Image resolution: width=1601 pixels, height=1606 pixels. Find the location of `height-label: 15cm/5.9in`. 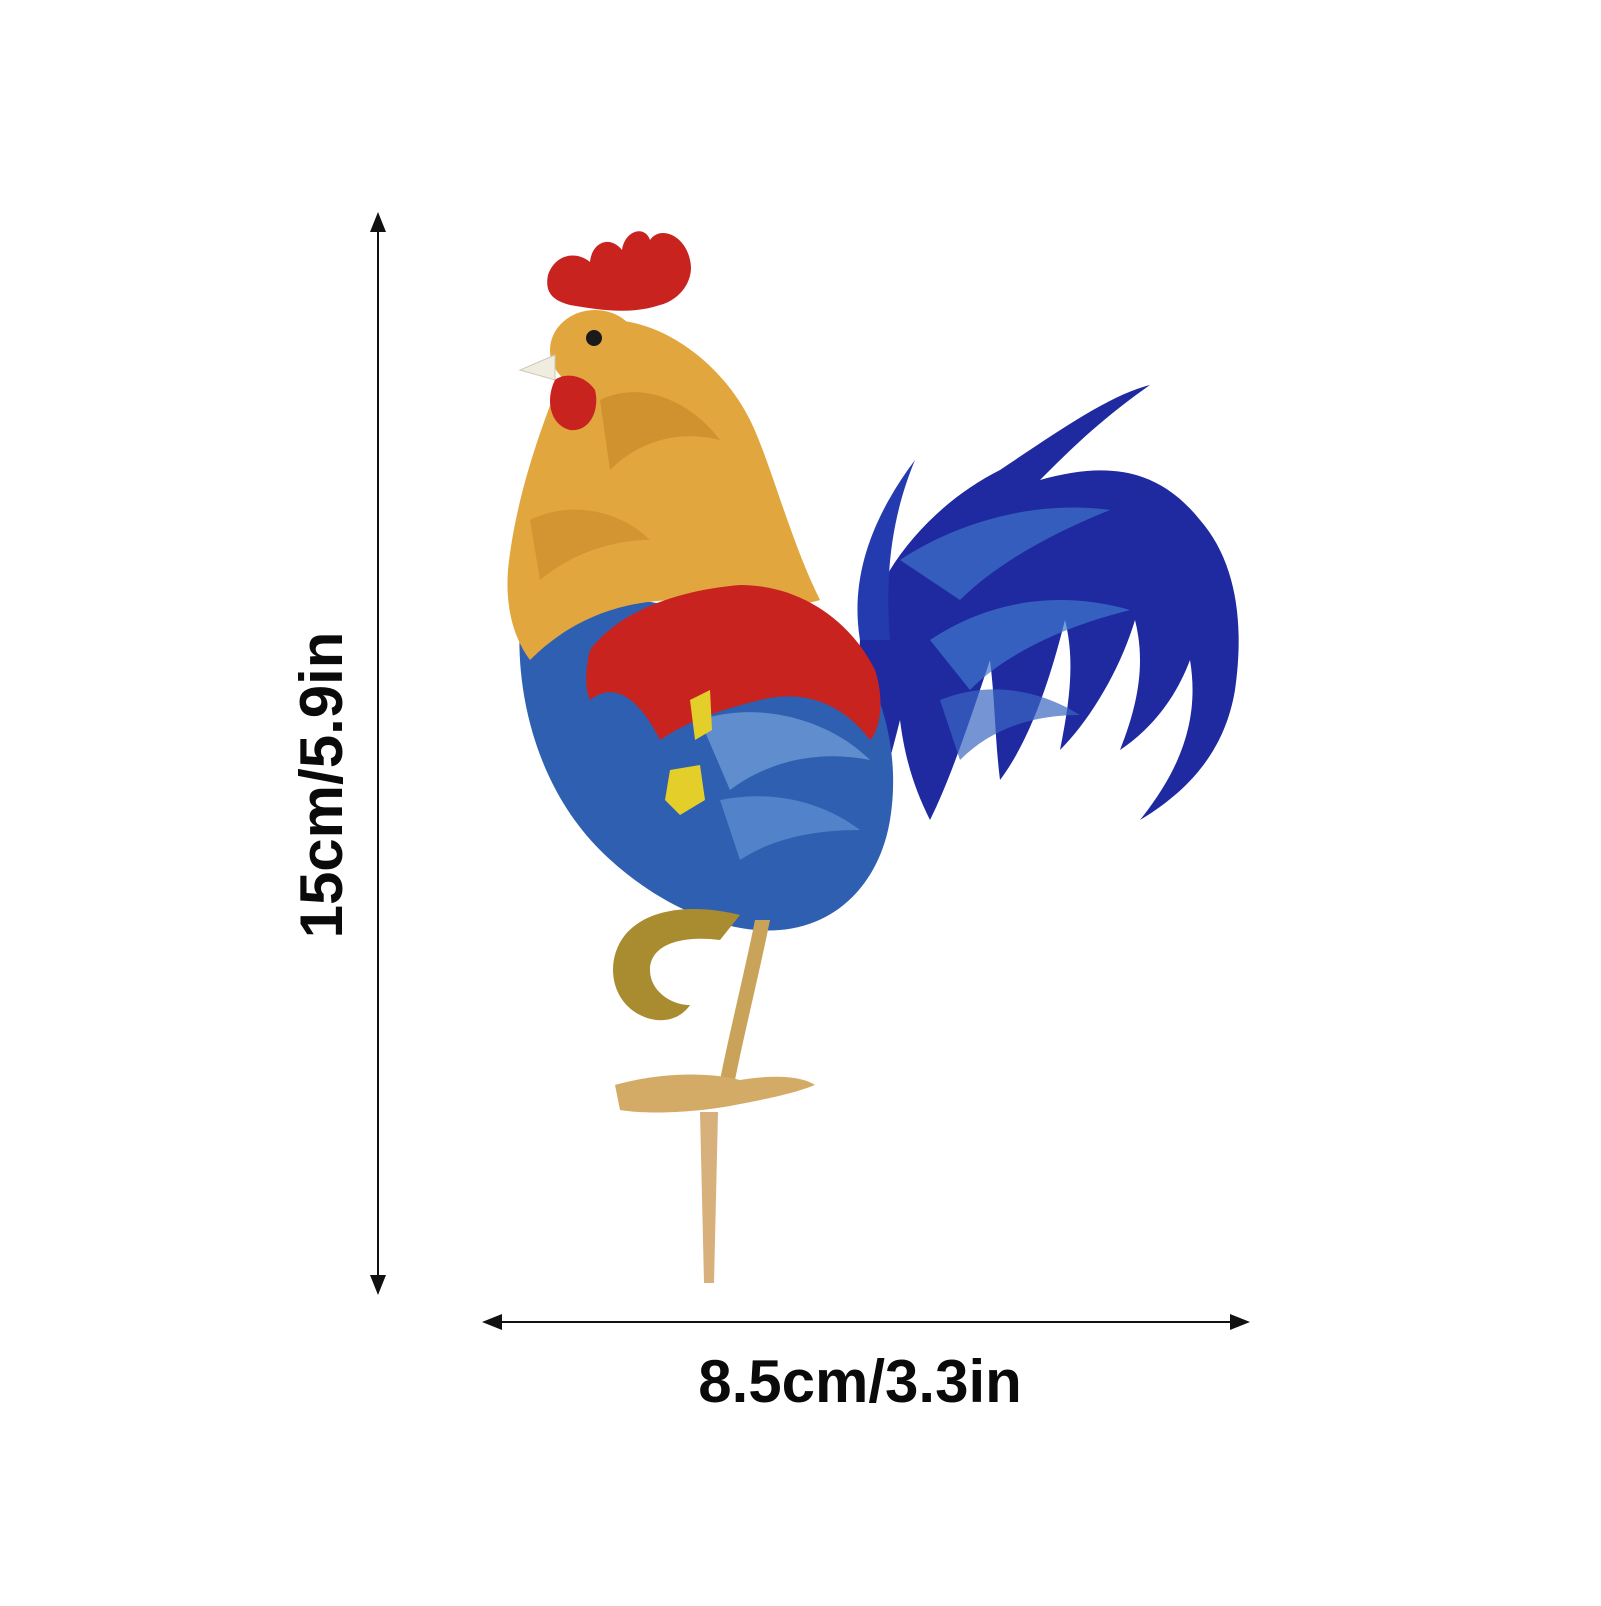

height-label: 15cm/5.9in is located at coordinates (321, 785).